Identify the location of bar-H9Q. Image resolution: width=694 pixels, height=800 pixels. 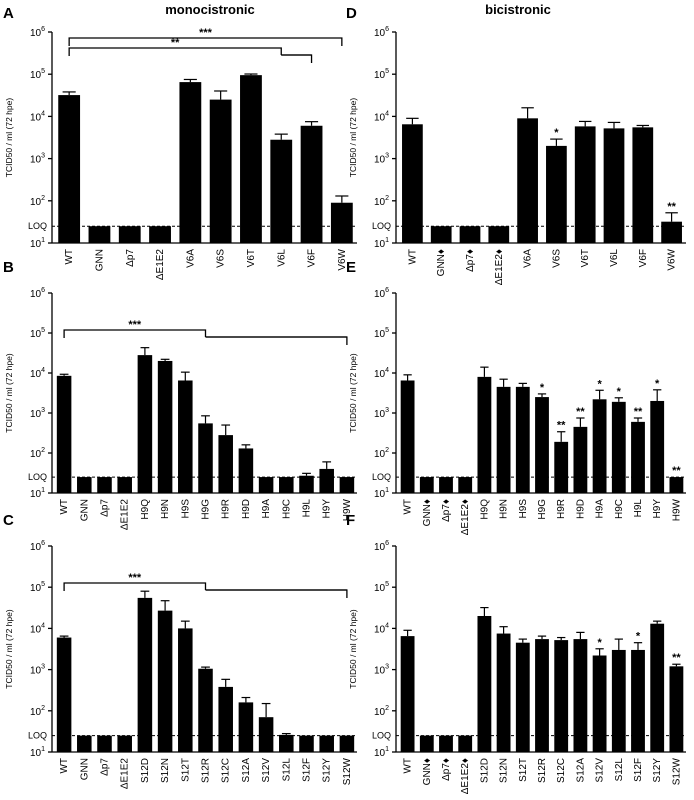
(145, 424).